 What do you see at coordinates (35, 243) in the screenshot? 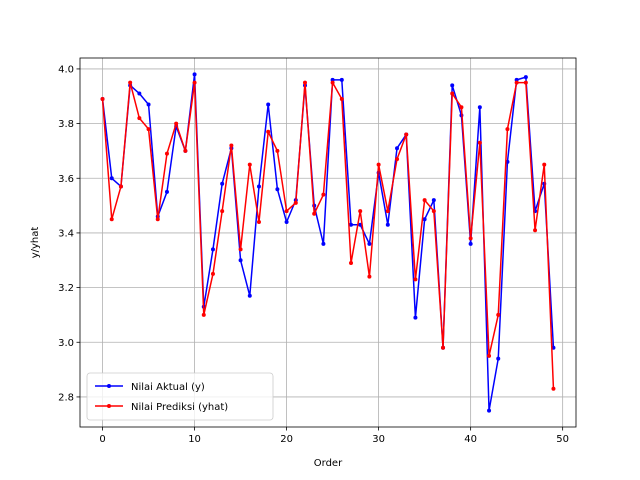
I see `y-axis-label: y/yhat` at bounding box center [35, 243].